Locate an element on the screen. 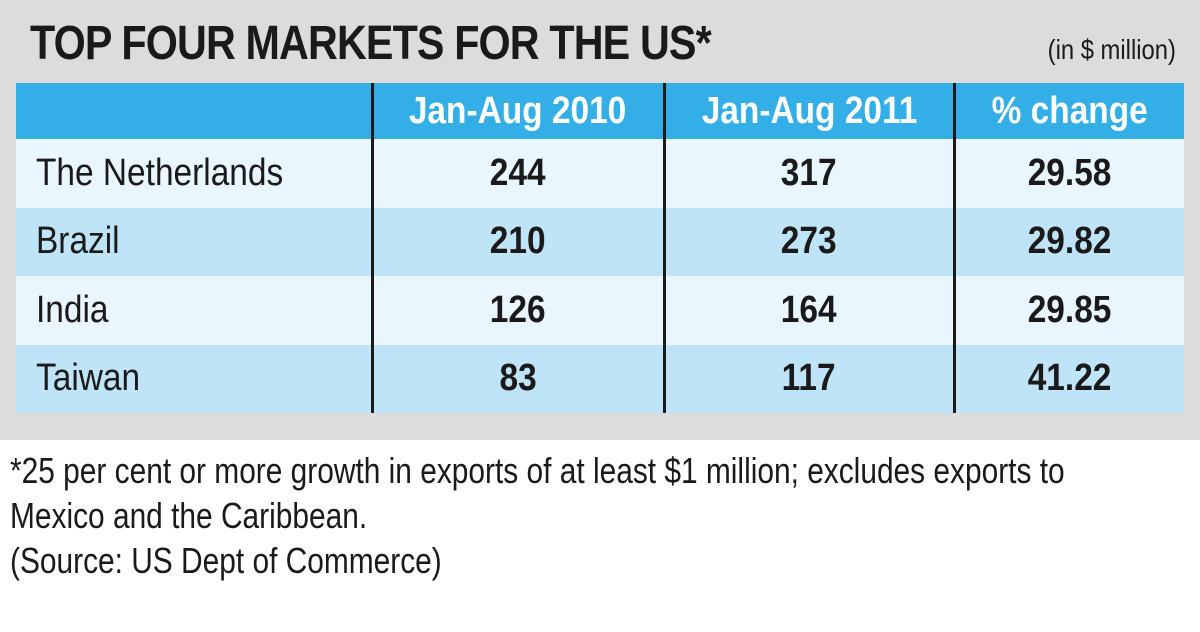 Image resolution: width=1200 pixels, height=632 pixels. table-row: Taiwan 83 117 41.22 is located at coordinates (600, 378).